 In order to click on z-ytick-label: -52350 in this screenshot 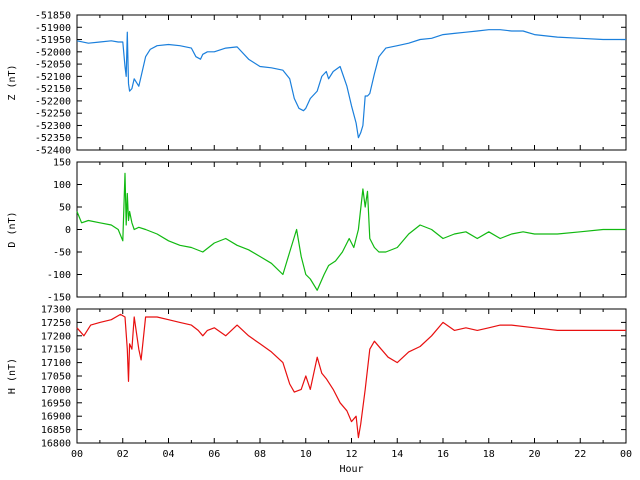, I will do `click(53, 138)`.